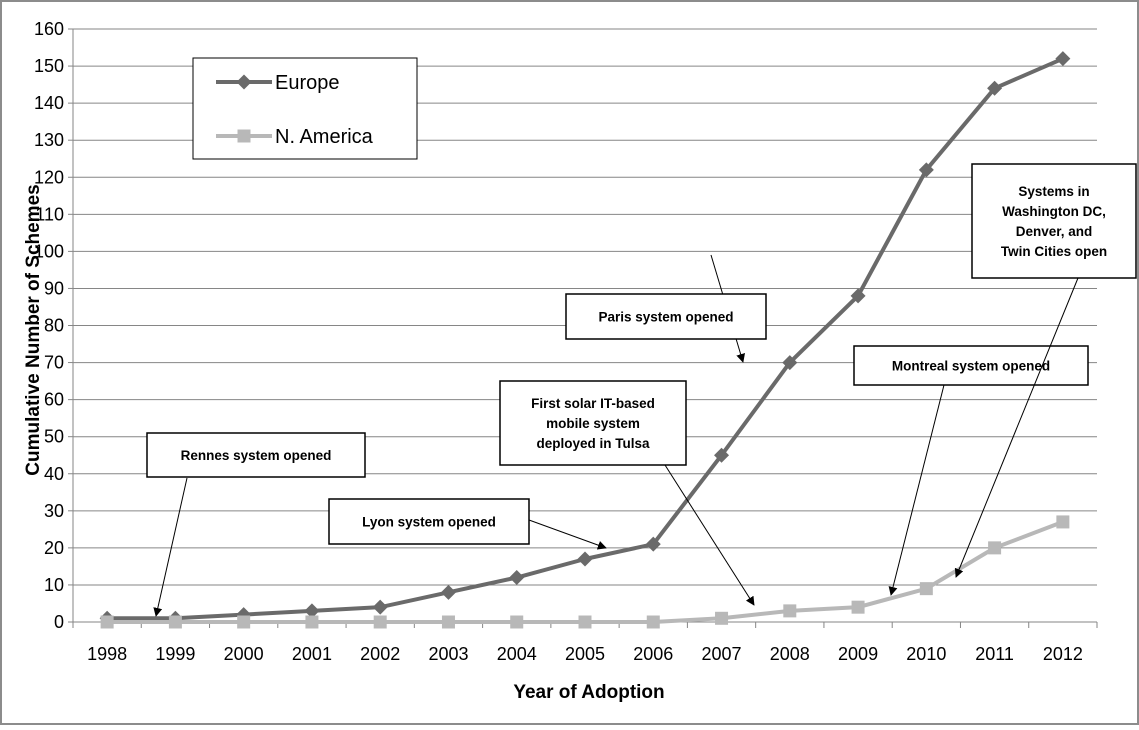  I want to click on y-tick-label: 150, so click(49, 66).